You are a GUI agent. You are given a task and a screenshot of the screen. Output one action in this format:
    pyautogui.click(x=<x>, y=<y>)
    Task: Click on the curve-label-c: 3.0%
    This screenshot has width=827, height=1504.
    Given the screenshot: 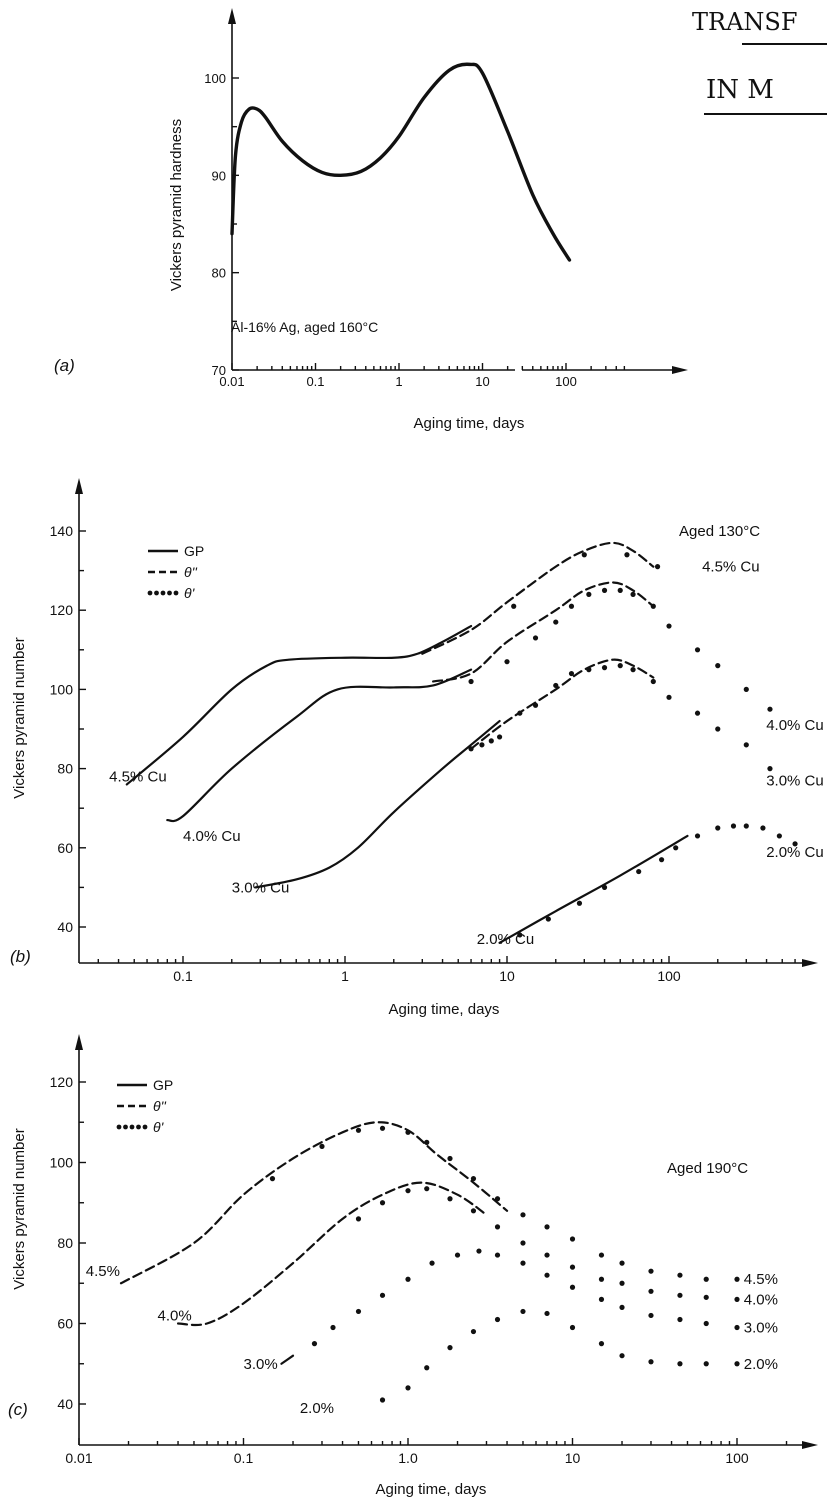 What is the action you would take?
    pyautogui.click(x=761, y=1328)
    